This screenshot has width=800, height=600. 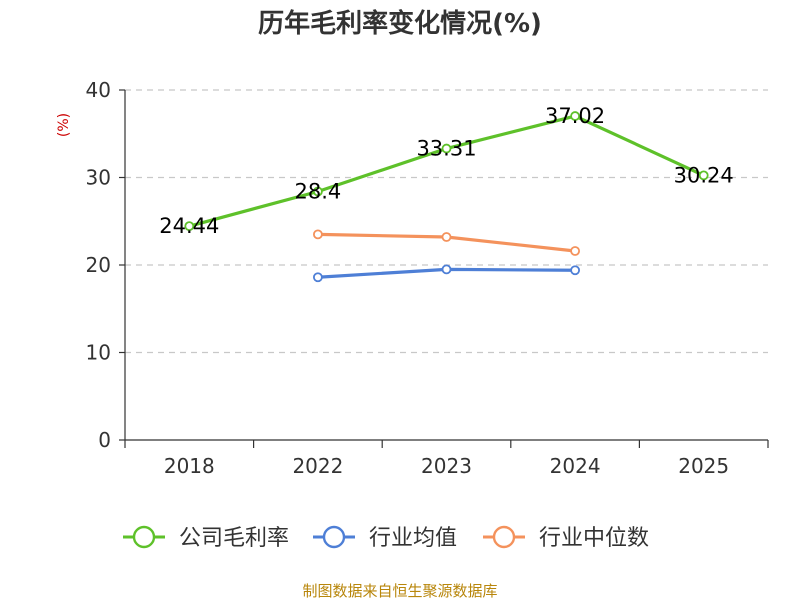 I want to click on data-label: 28.4, so click(x=318, y=192).